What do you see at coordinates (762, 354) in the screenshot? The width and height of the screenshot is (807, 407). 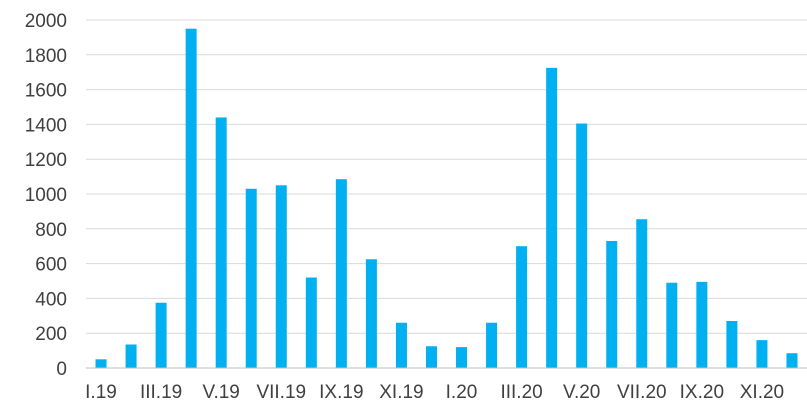 I see `bar-XI.20` at bounding box center [762, 354].